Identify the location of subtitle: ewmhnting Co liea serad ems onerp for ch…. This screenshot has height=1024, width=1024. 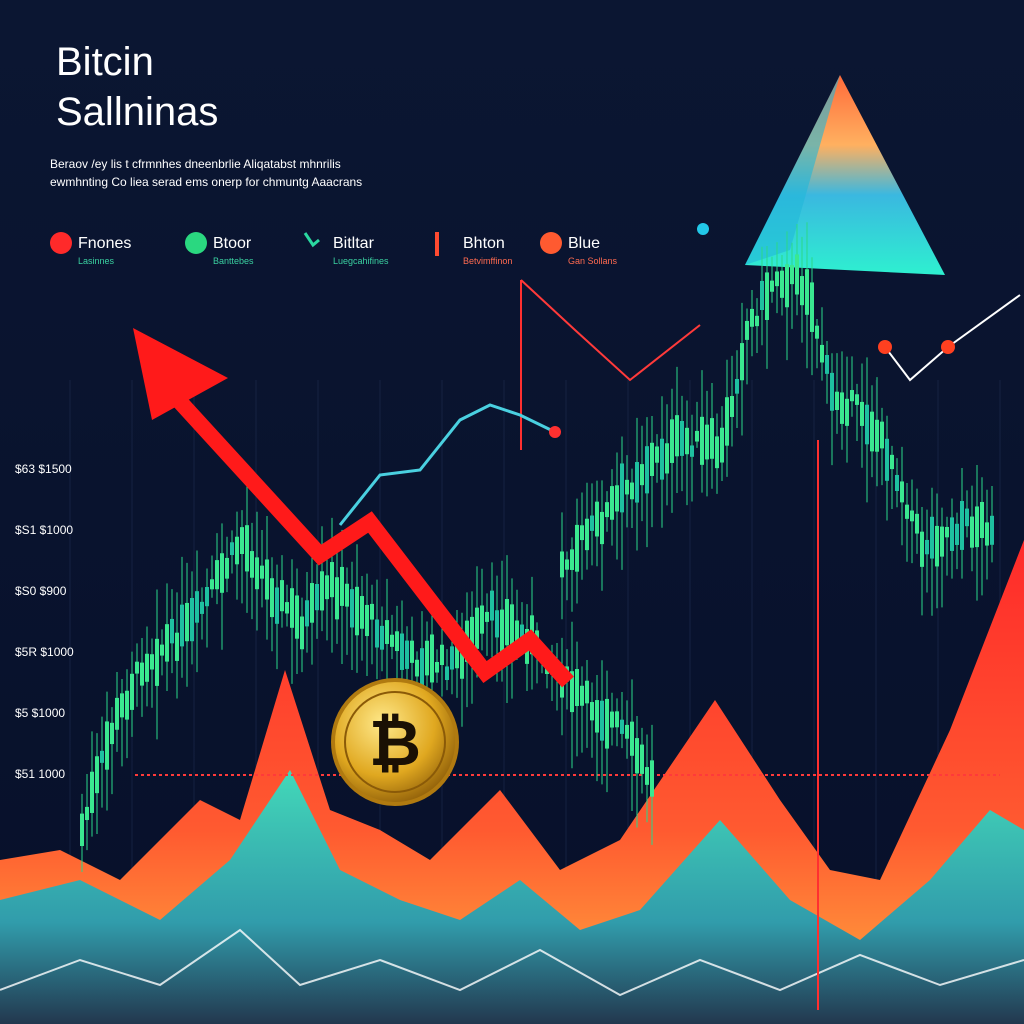
(206, 182).